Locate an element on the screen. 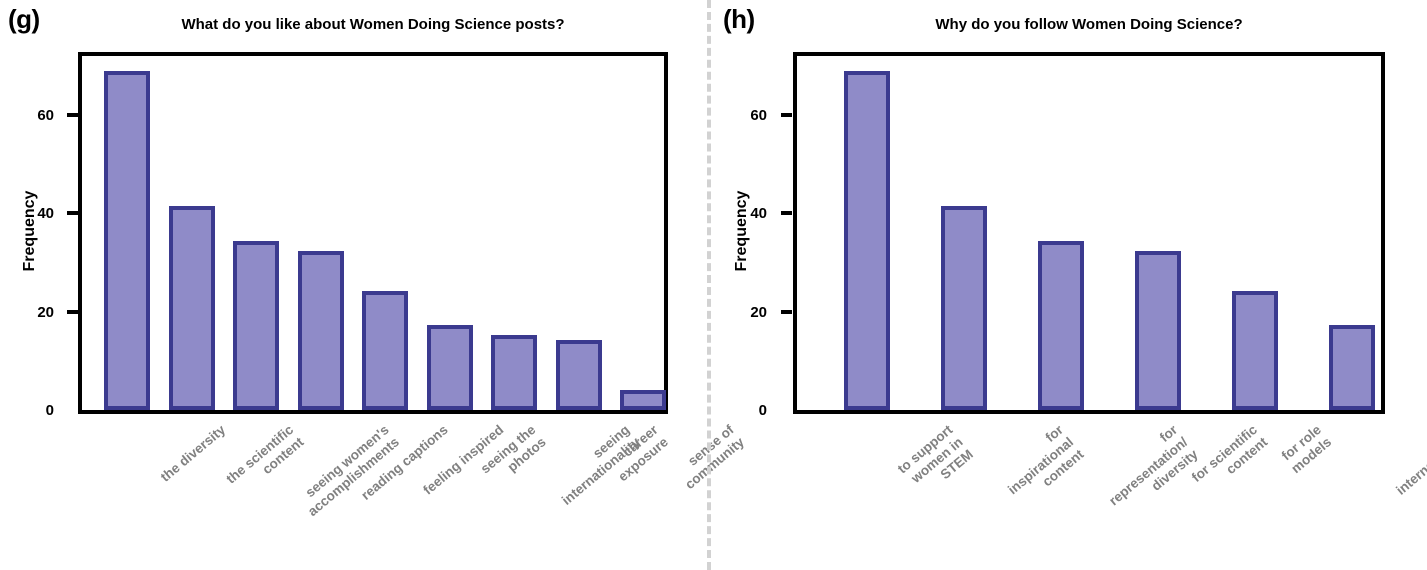  y-tick-mark-60-g is located at coordinates (72, 115).